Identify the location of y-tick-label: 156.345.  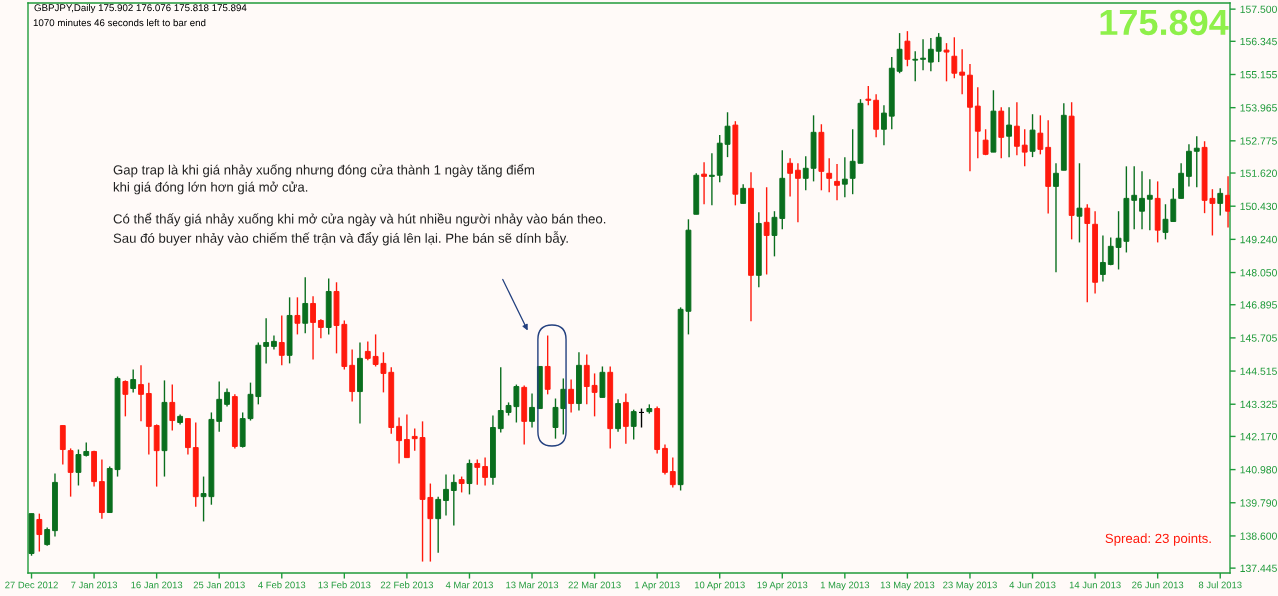
(1258, 41).